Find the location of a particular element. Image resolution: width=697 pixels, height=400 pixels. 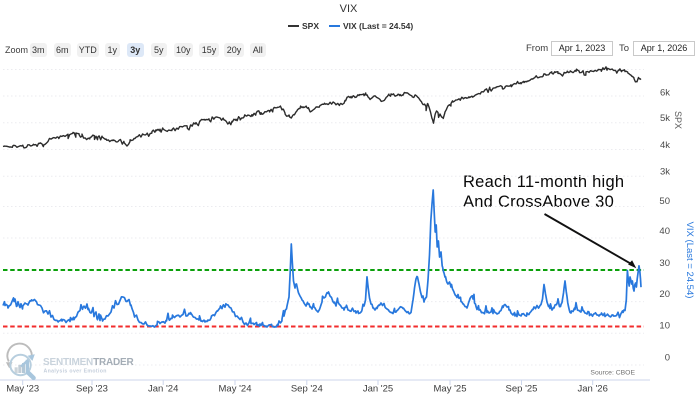

svg-text: 20 is located at coordinates (664, 294).